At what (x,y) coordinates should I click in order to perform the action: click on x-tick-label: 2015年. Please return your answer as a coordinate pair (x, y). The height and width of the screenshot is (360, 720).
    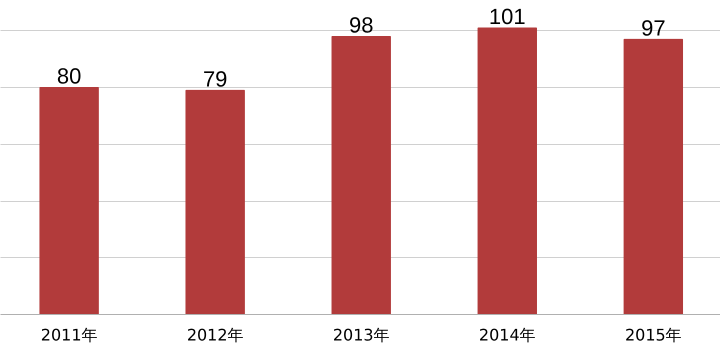
    Looking at the image, I should click on (653, 335).